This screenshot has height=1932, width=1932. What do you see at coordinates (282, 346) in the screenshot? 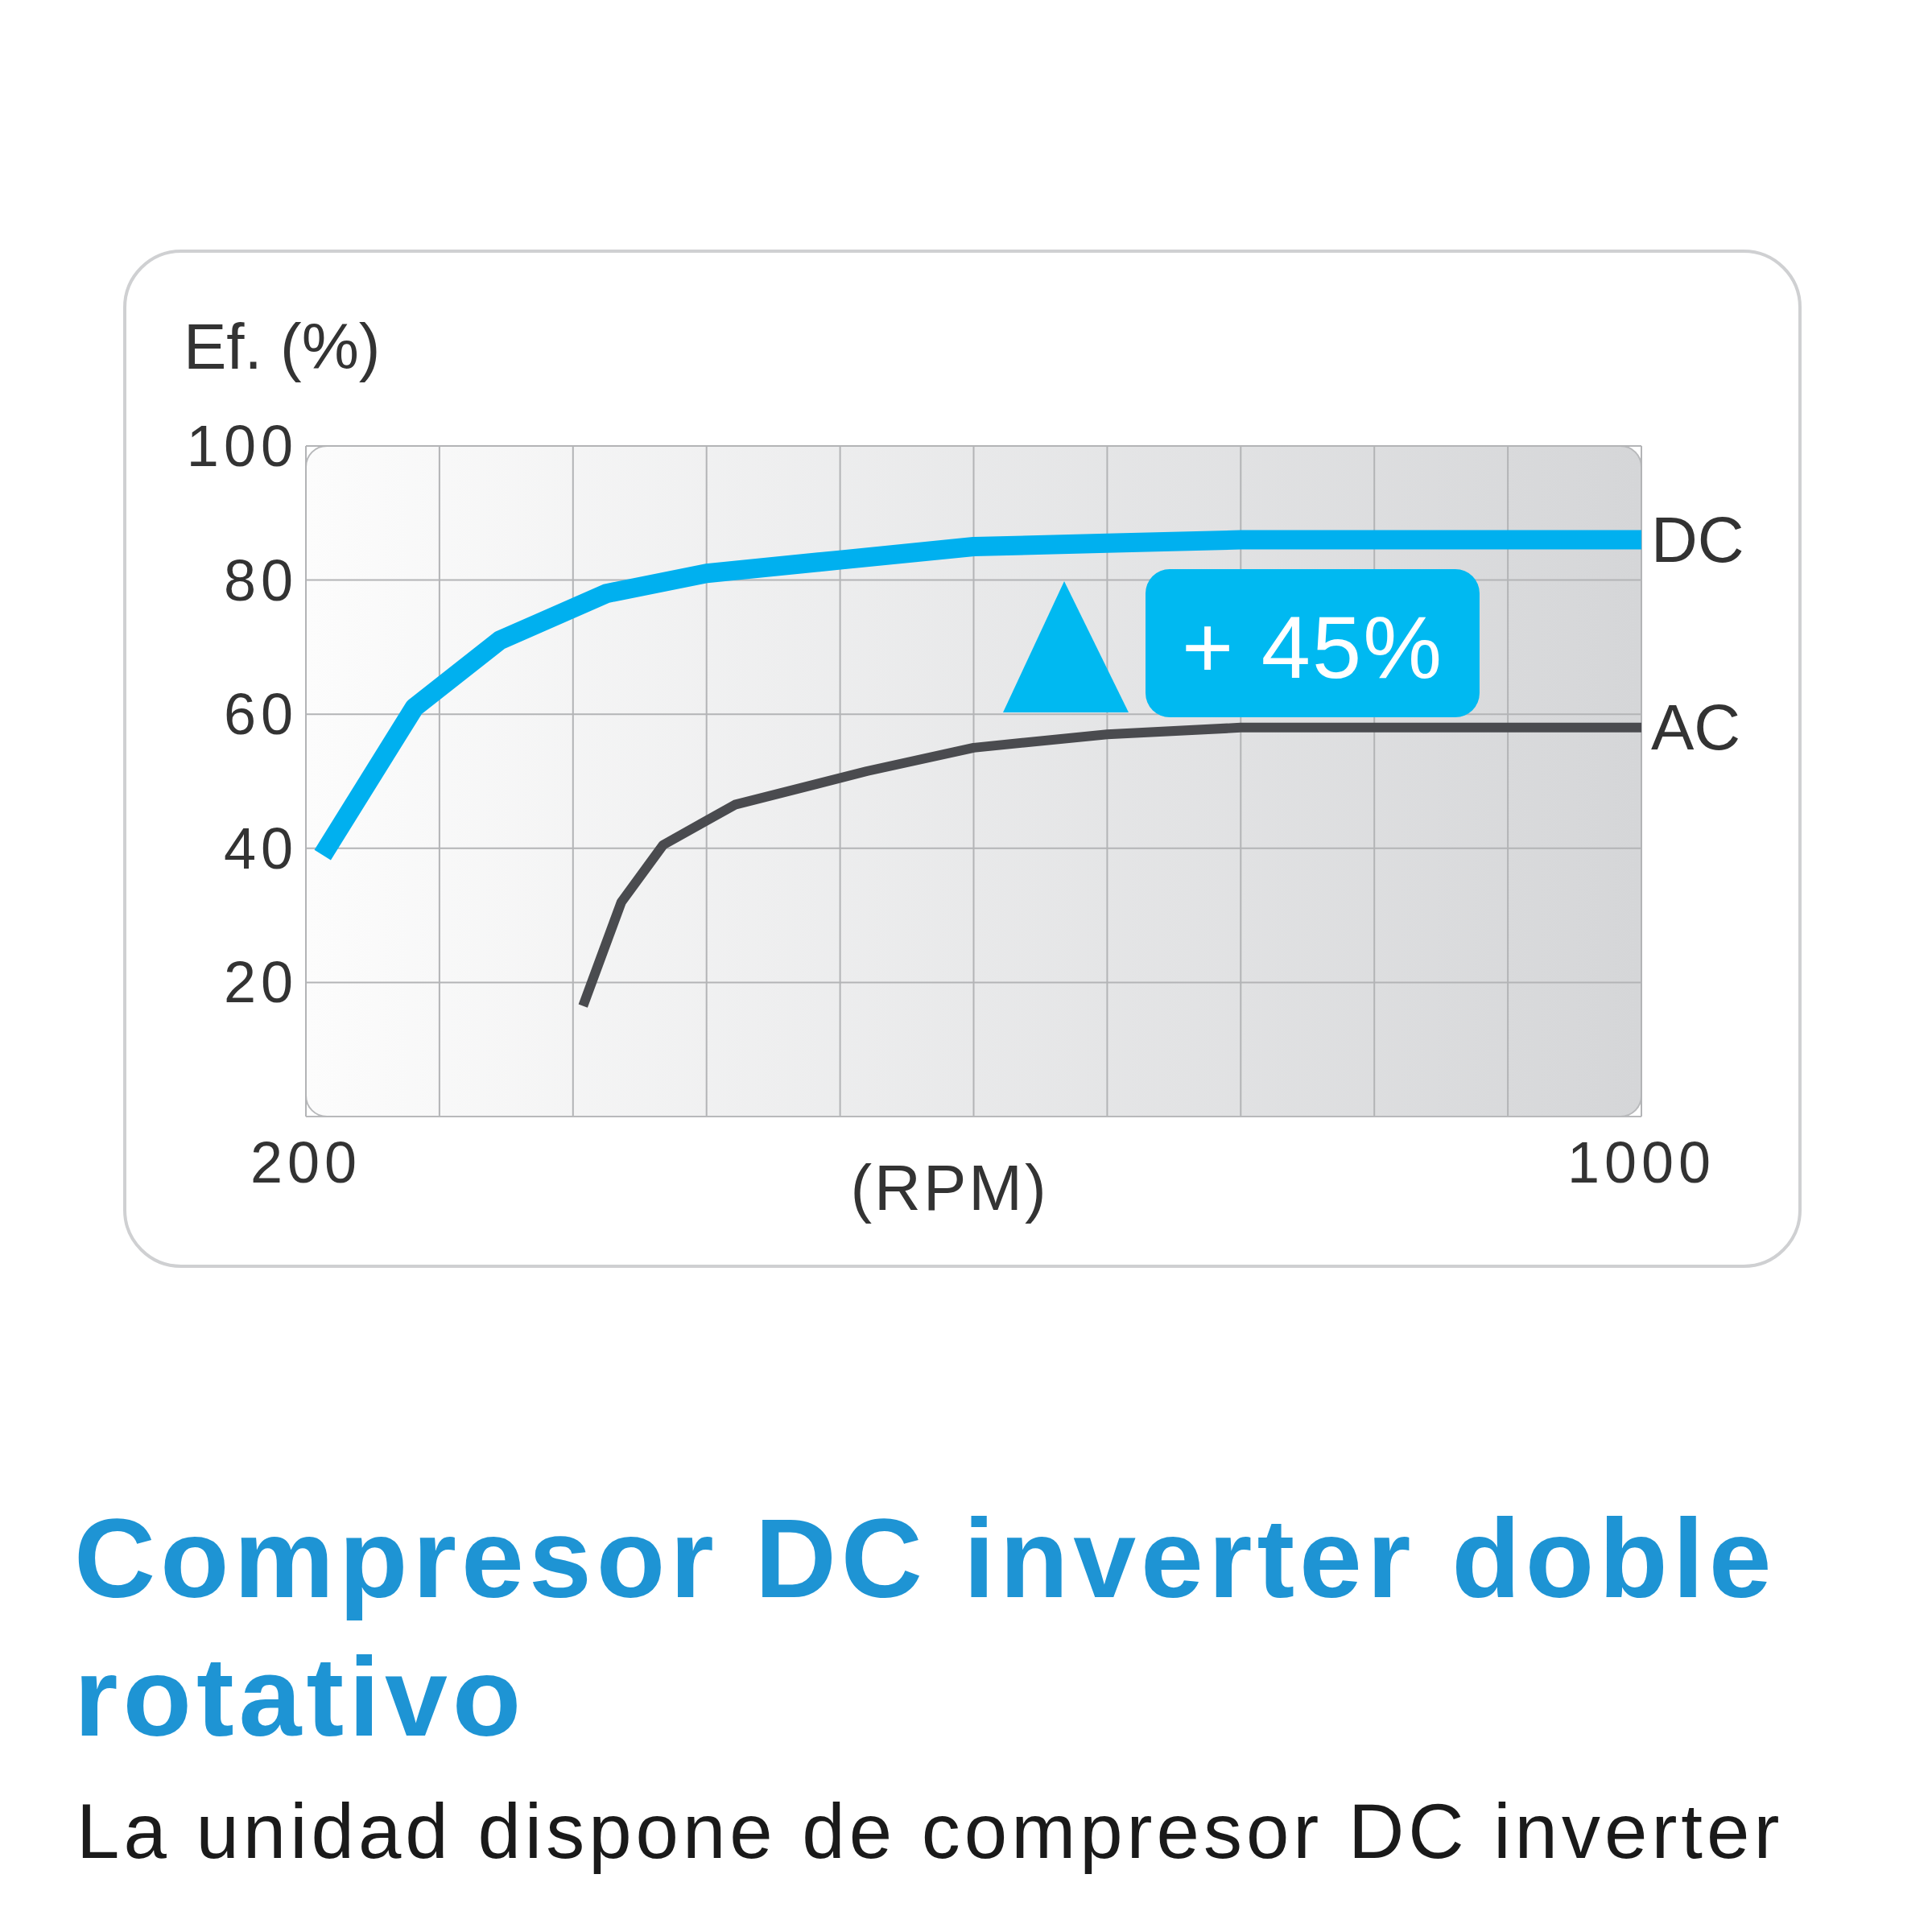
I see `y-axis-title: Ef. (%)` at bounding box center [282, 346].